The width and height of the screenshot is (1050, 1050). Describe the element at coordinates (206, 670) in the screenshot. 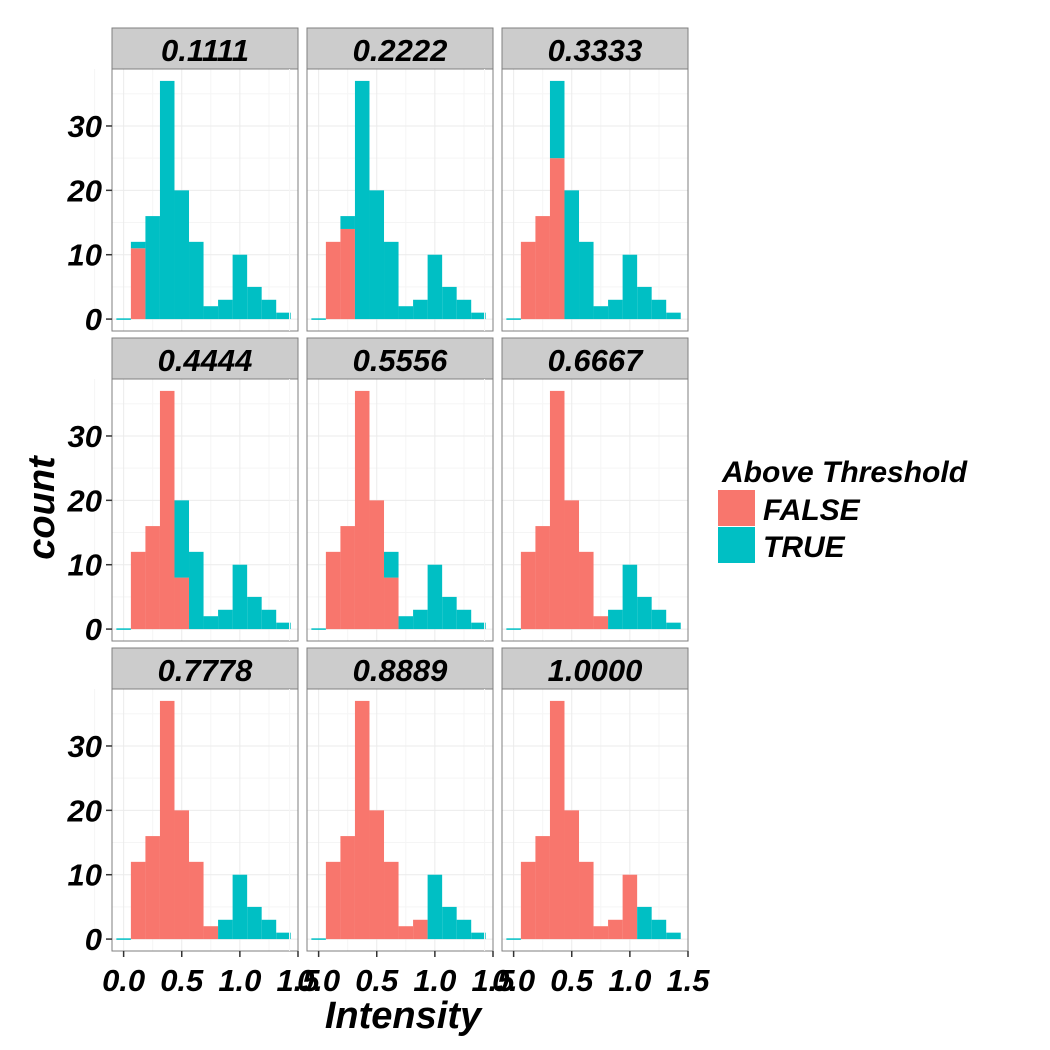

I see `facet-label: 0.7778` at that location.